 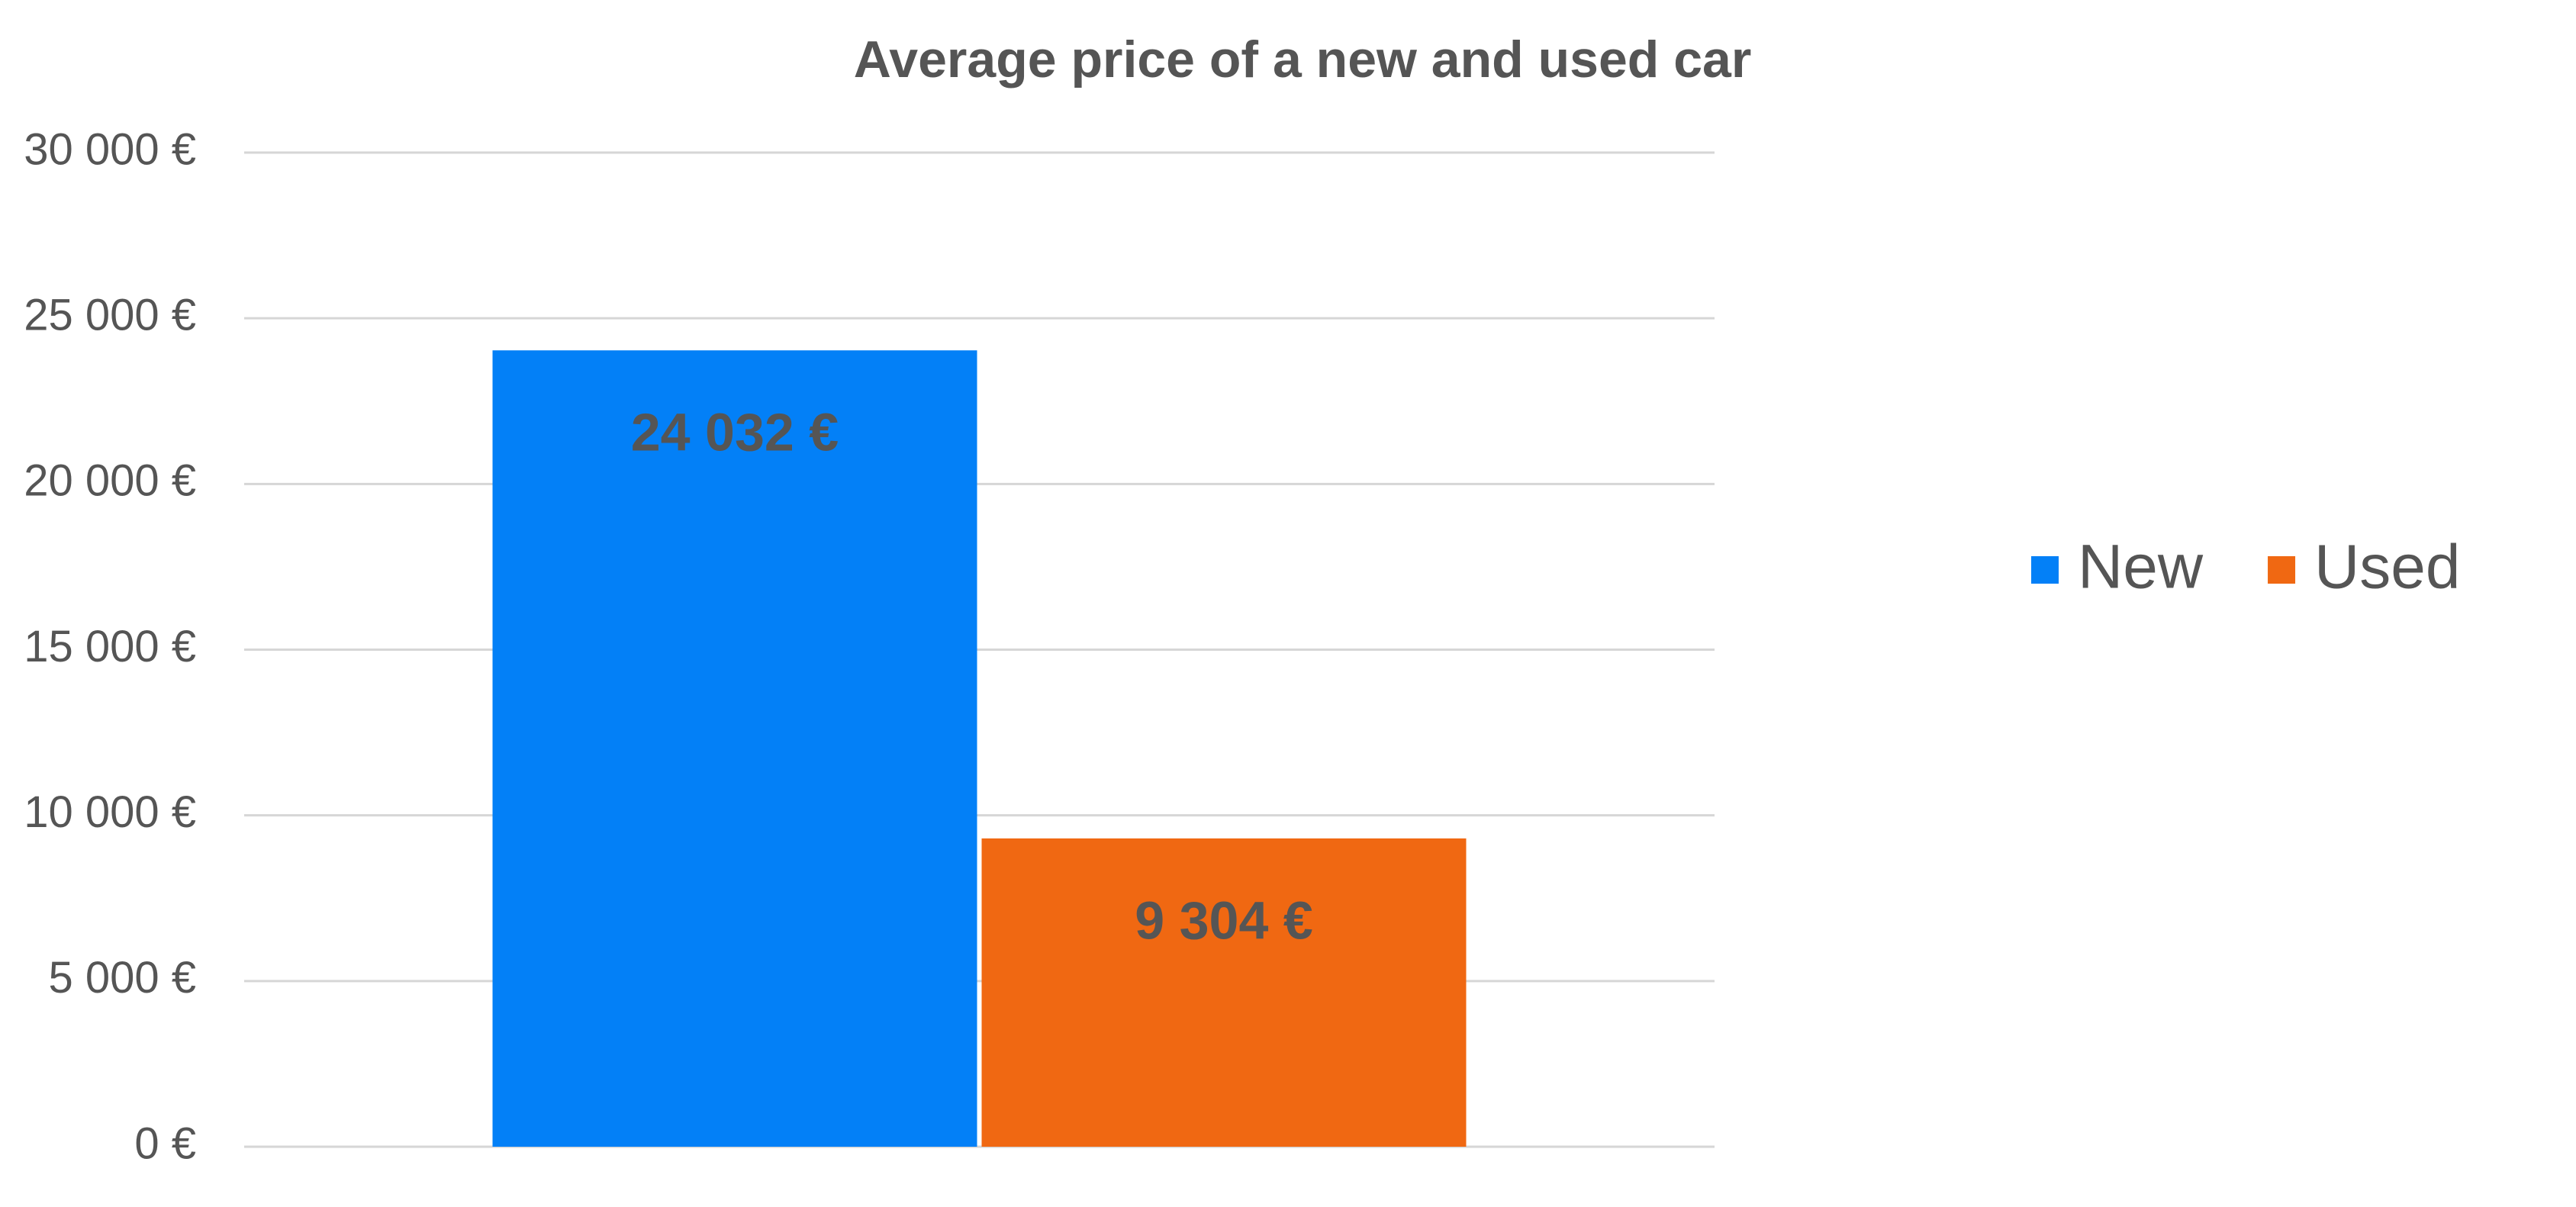 What do you see at coordinates (110, 149) in the screenshot?
I see `y-tick-label: 30 000 €` at bounding box center [110, 149].